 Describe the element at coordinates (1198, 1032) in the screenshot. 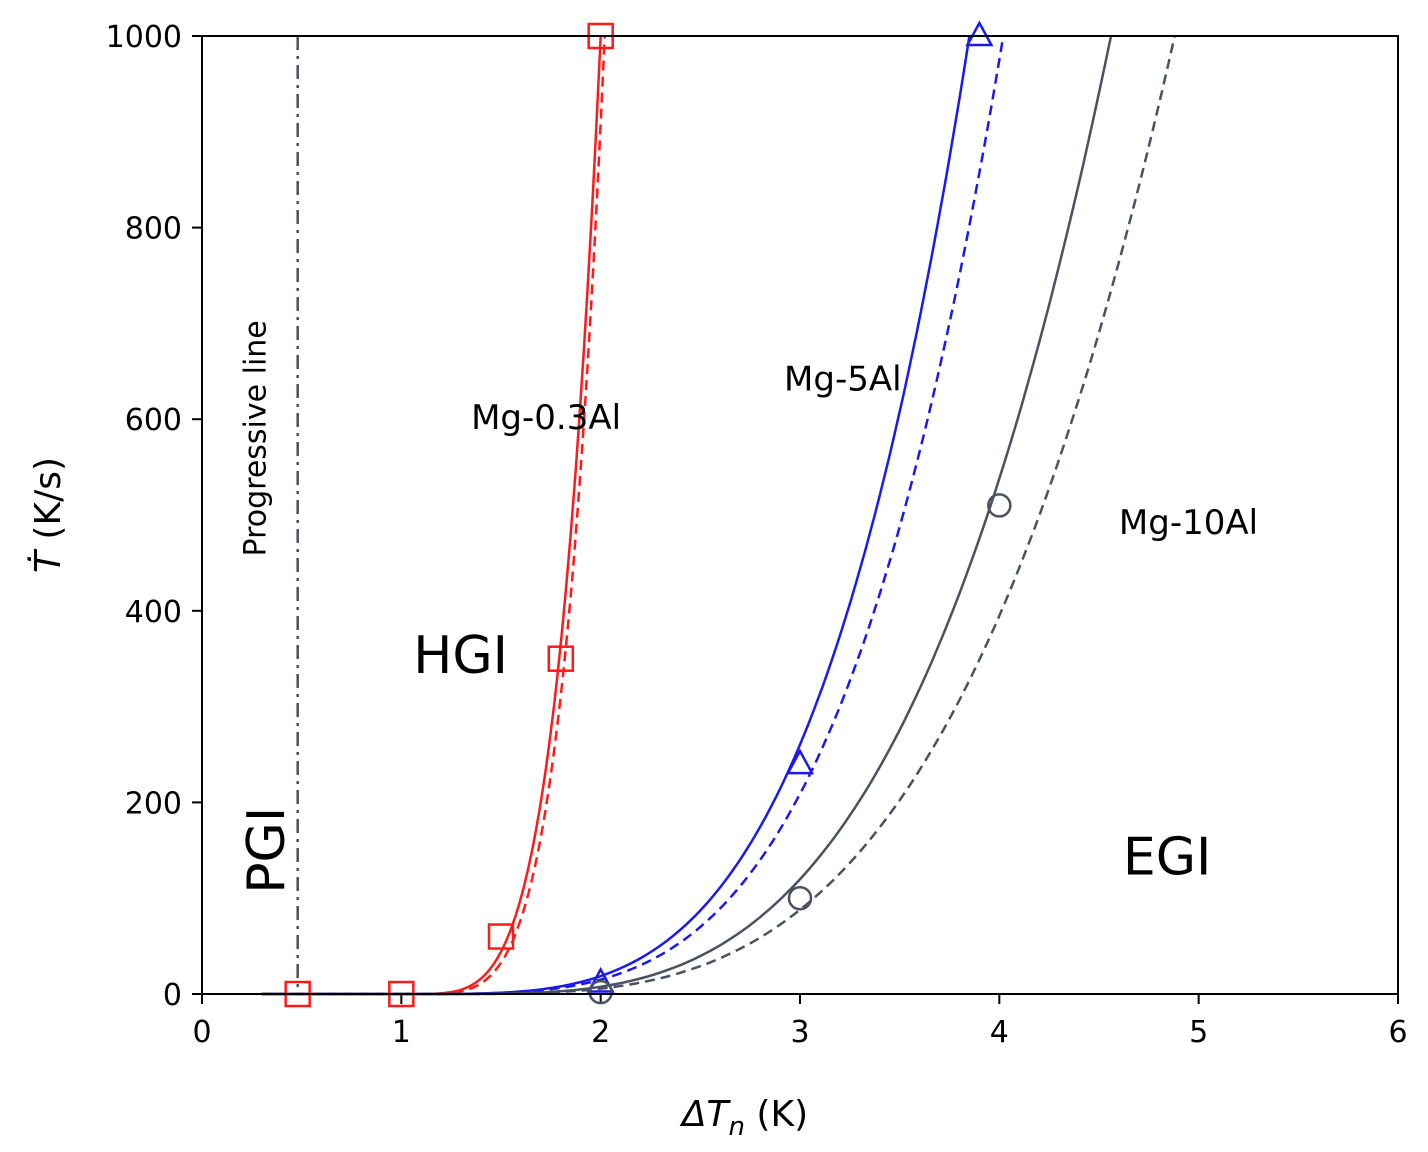

I see `x-tick-label: 5` at that location.